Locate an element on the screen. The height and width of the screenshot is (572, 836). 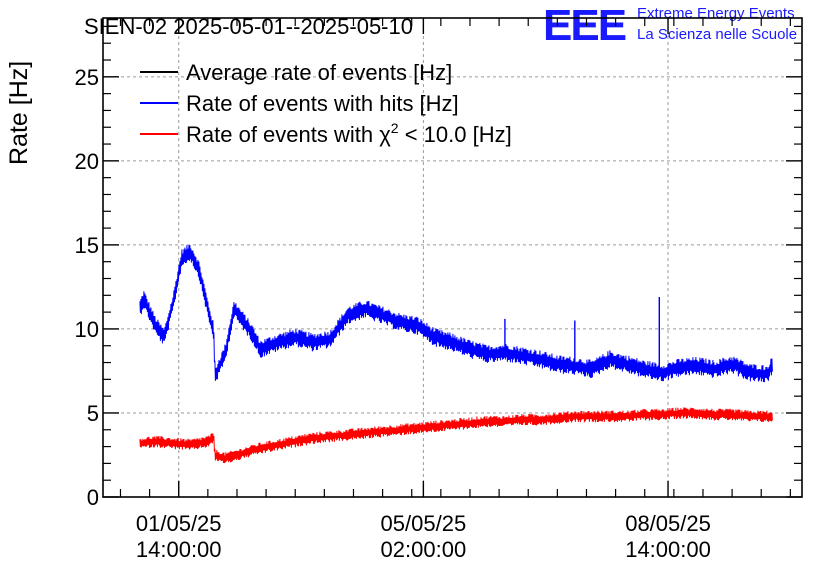
legend-chi2-symbol: χ is located at coordinates (385, 134).